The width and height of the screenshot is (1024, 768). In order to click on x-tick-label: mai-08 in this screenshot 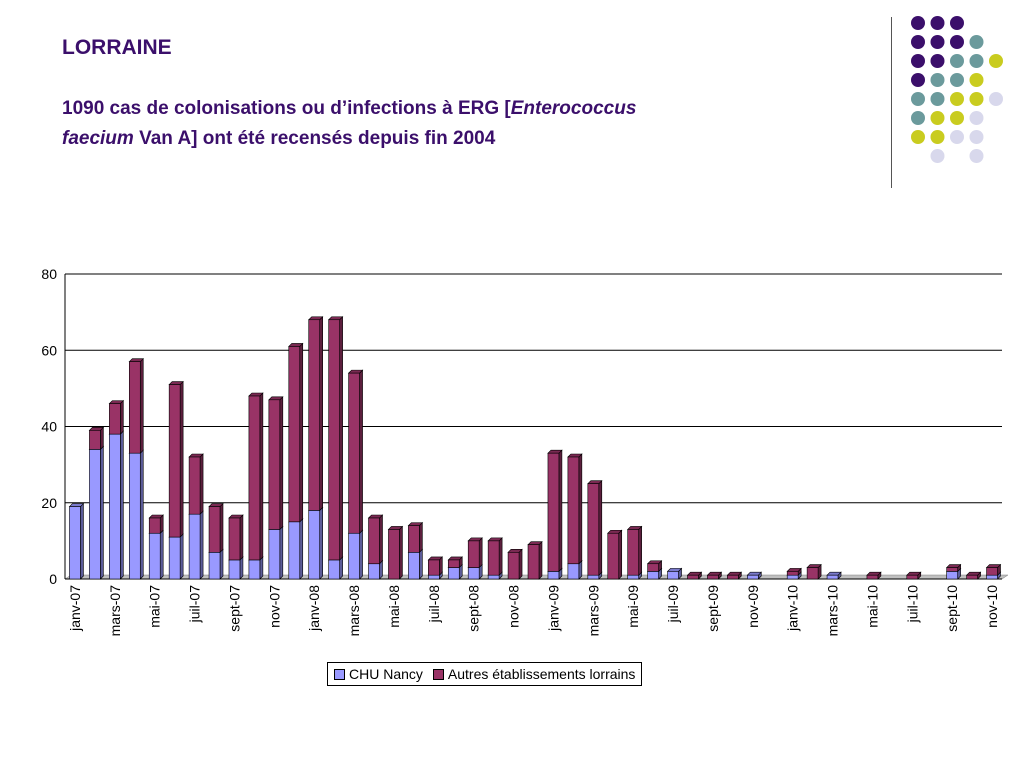, I will do `click(394, 606)`.